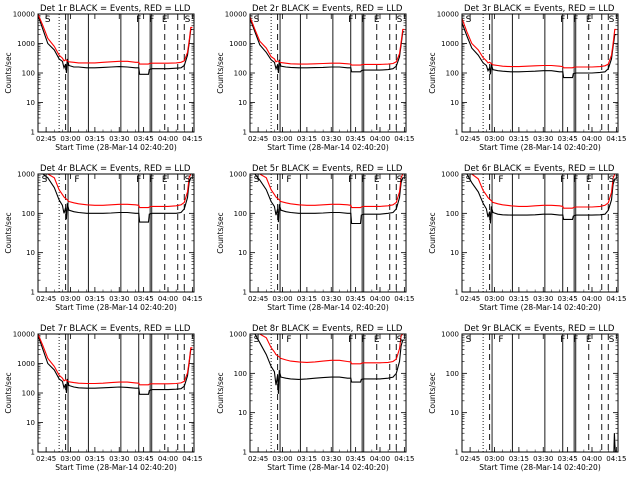 The width and height of the screenshot is (640, 480). I want to click on panel-title: Det 9r BLACK = Events, RED = LLD, so click(539, 329).